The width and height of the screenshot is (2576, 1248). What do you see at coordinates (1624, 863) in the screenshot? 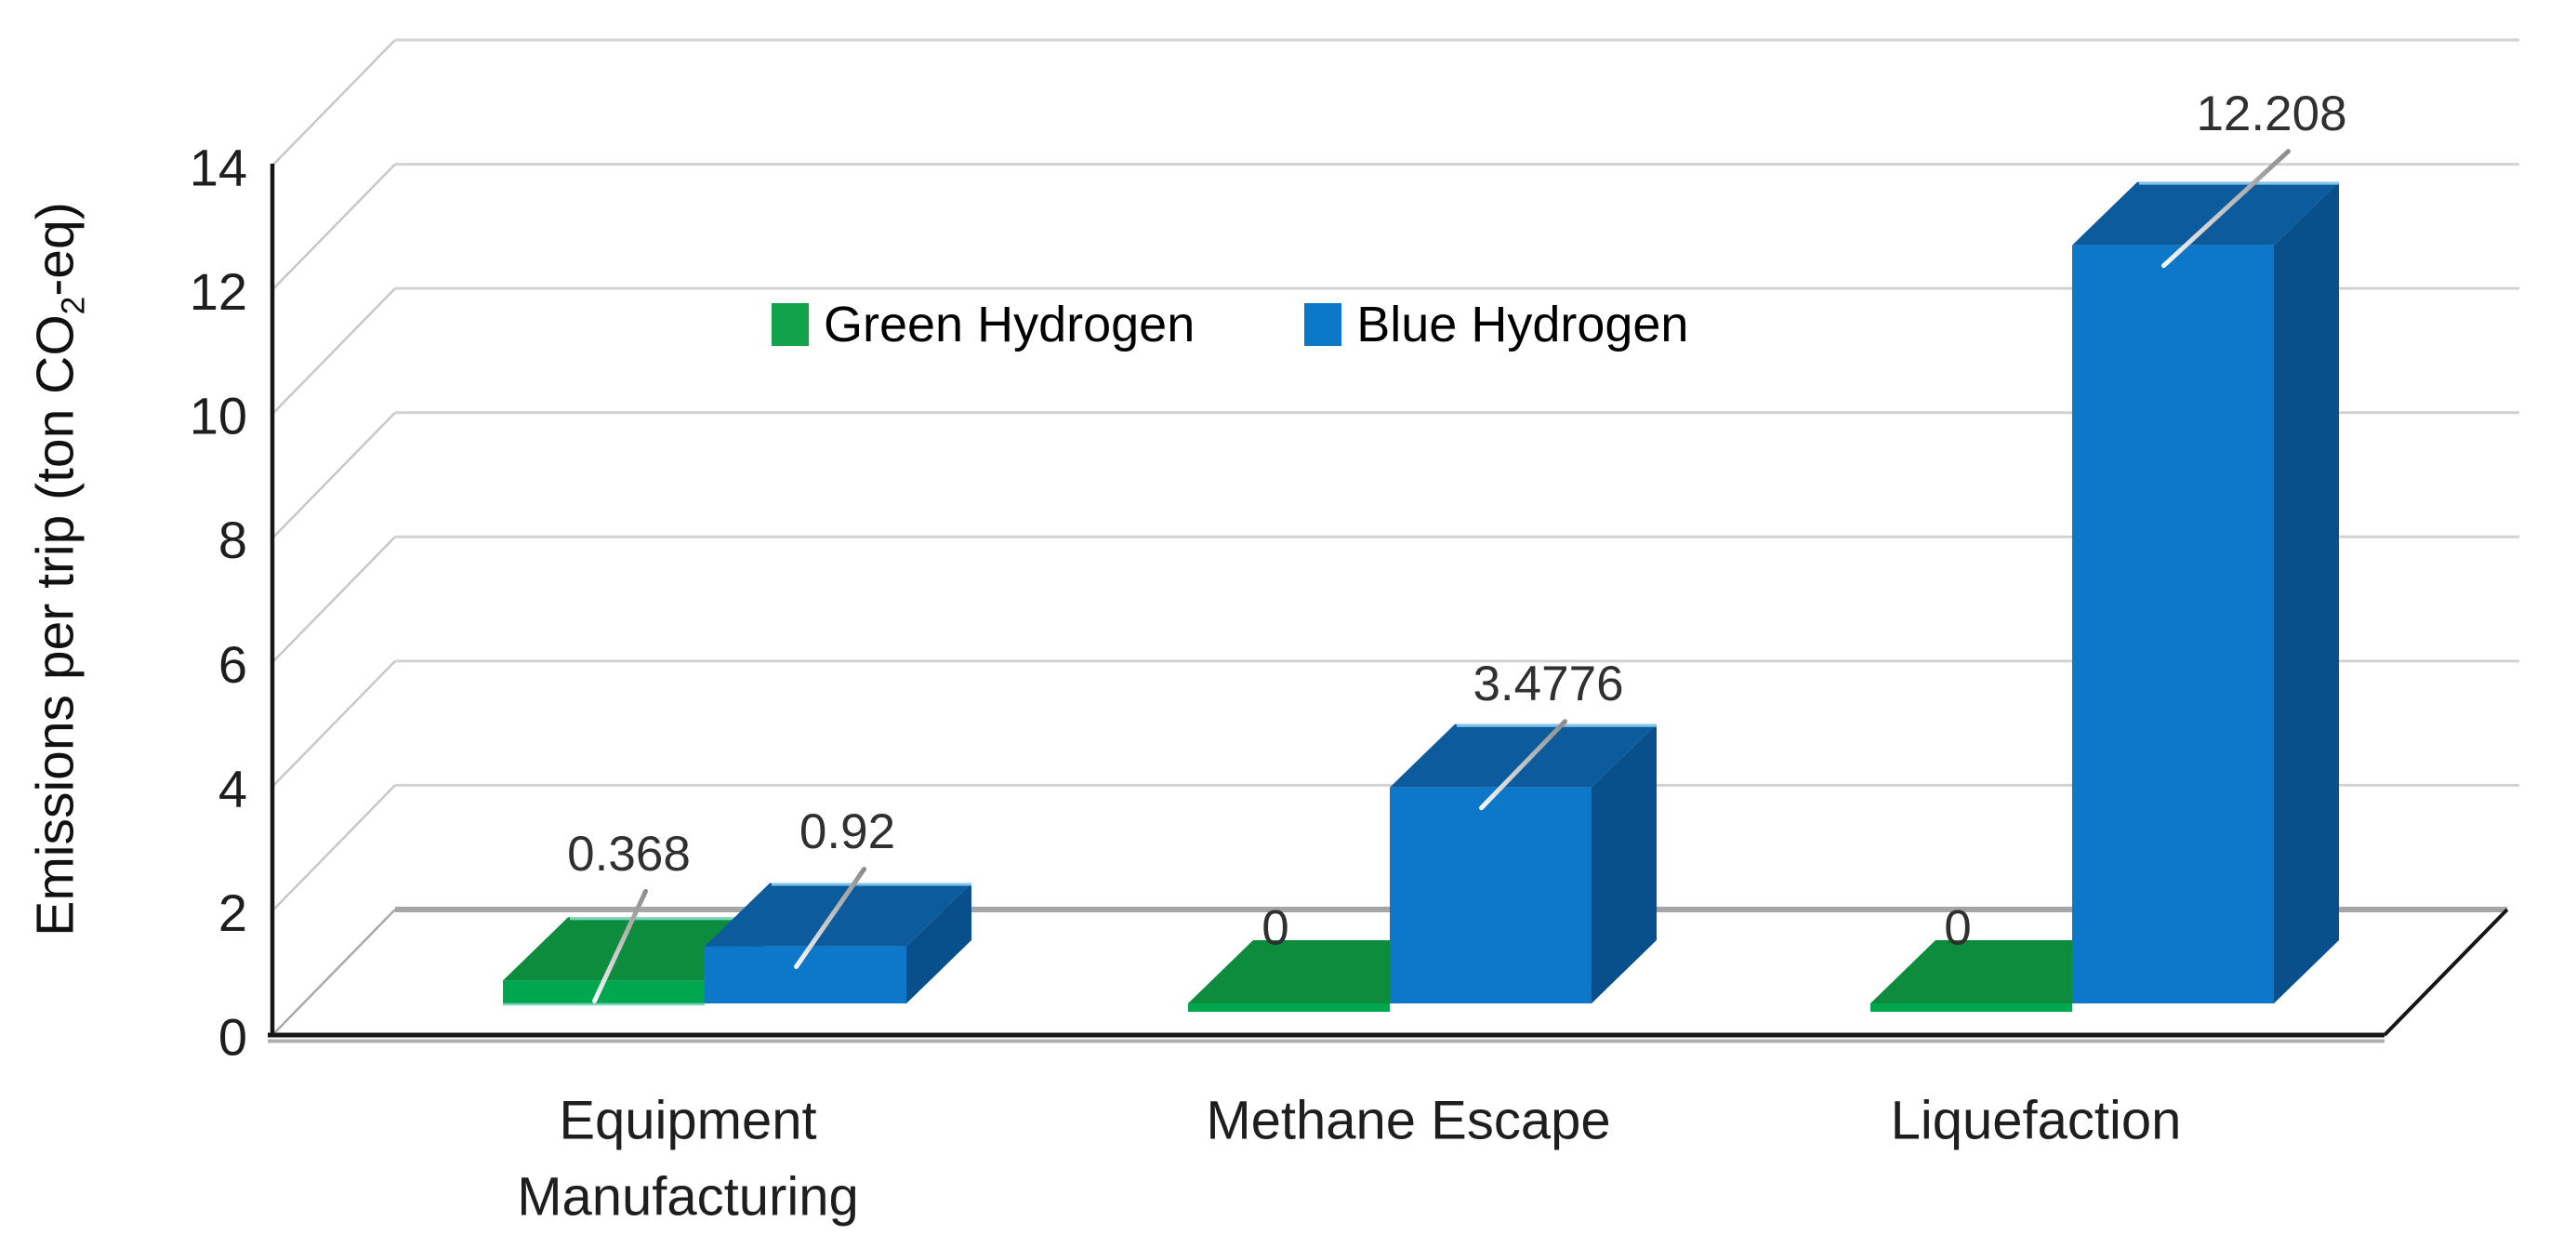
I see `bar-blue-hydrogen-1-side` at bounding box center [1624, 863].